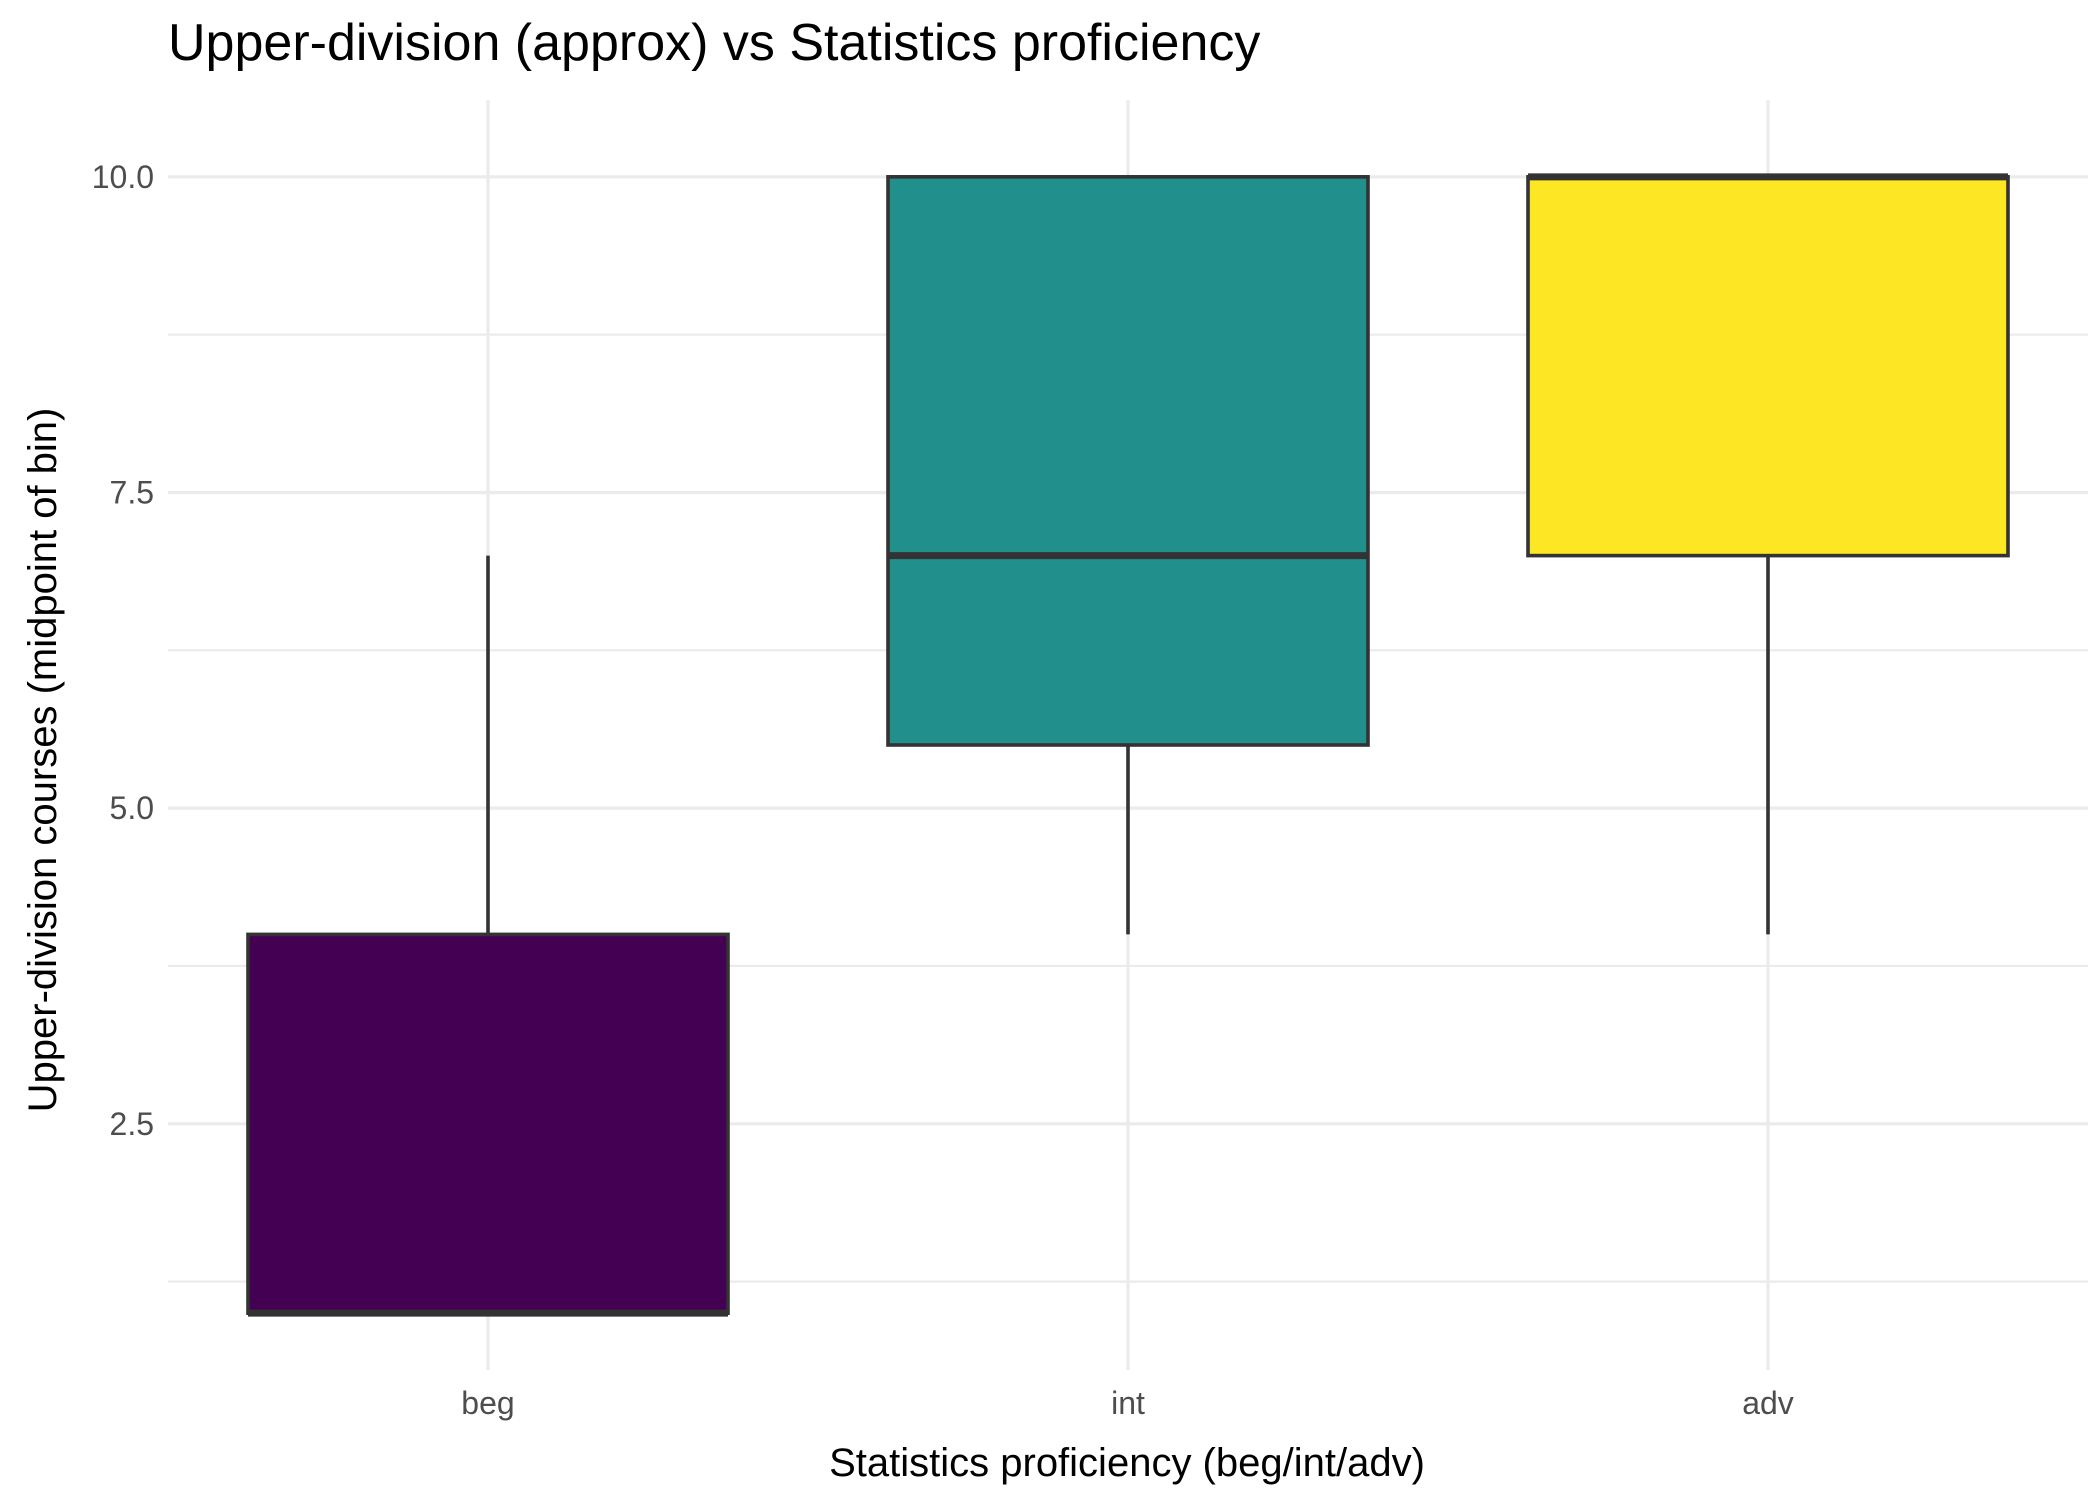 The height and width of the screenshot is (1500, 2100). What do you see at coordinates (132, 492) in the screenshot?
I see `y-tick-label: 7.5` at bounding box center [132, 492].